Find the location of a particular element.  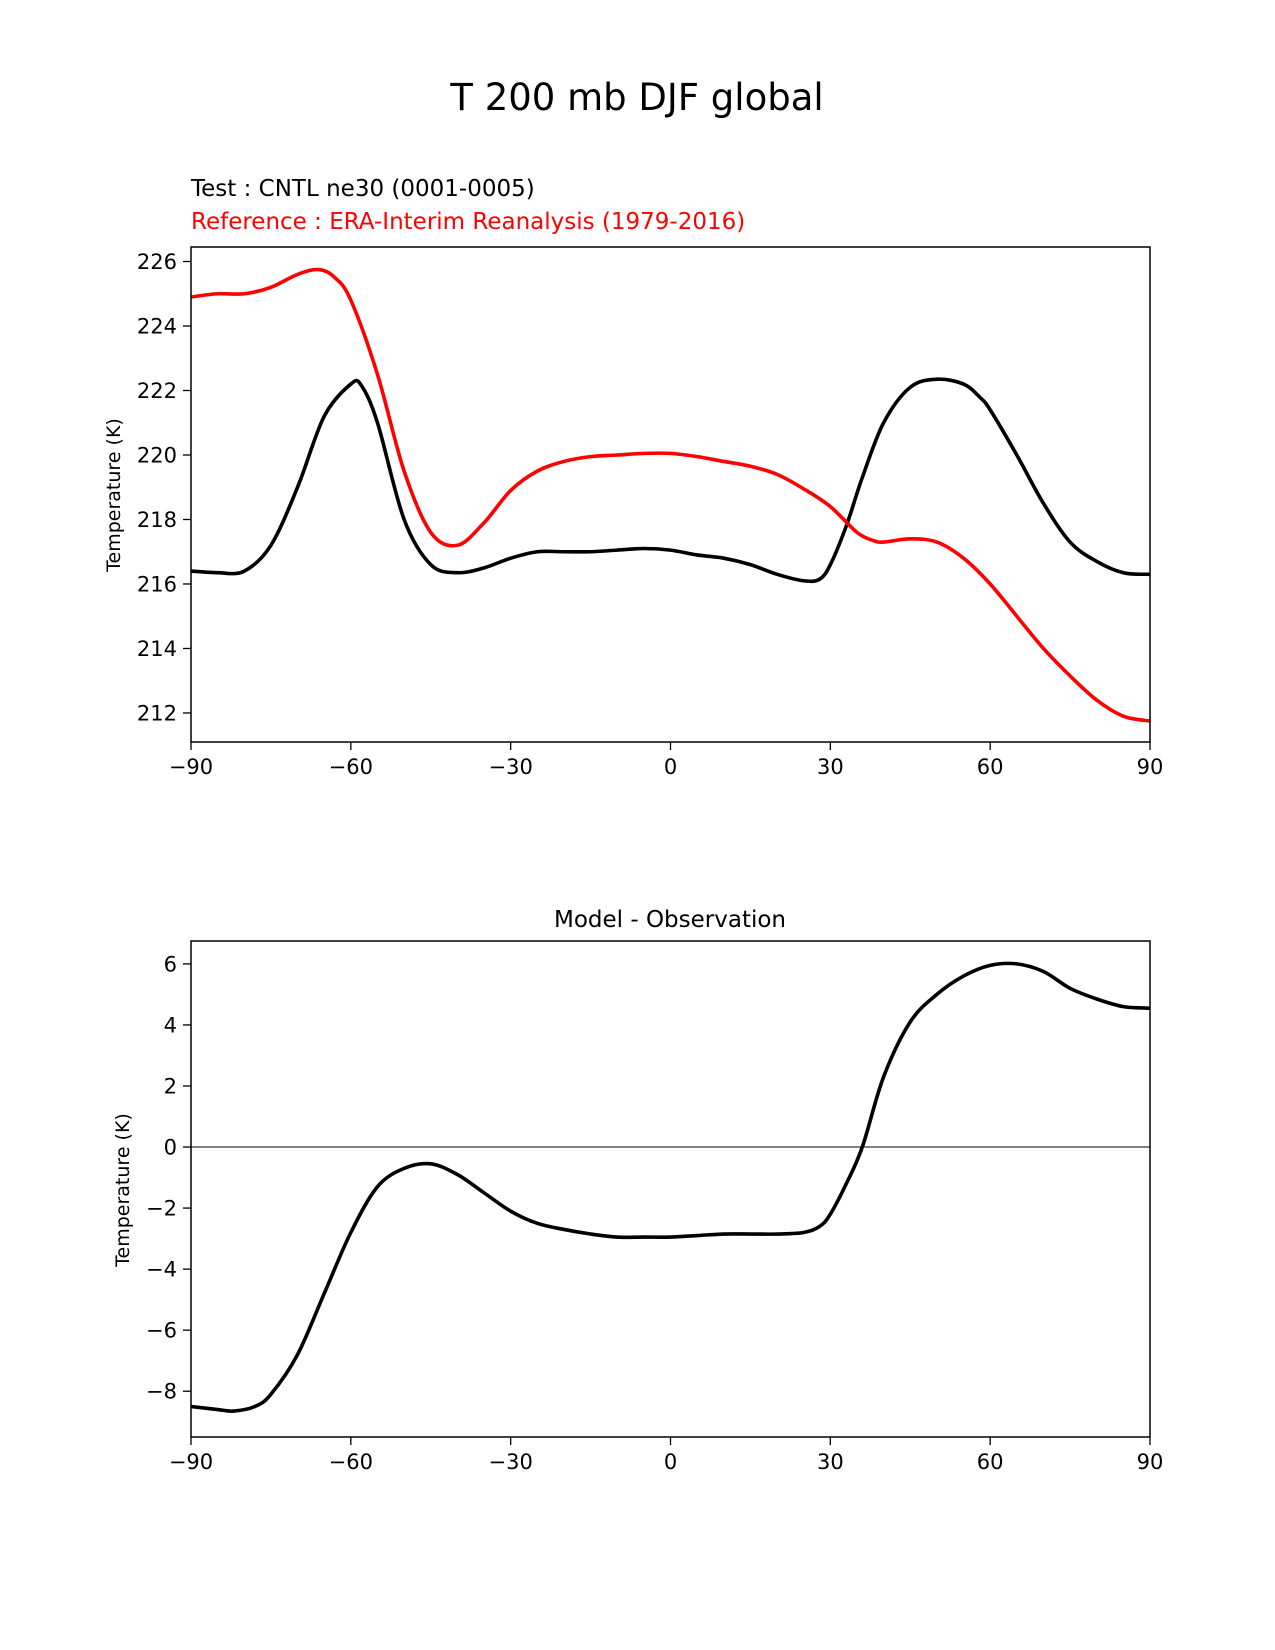

top-ylabel: Temperature (K) is located at coordinates (114, 495).